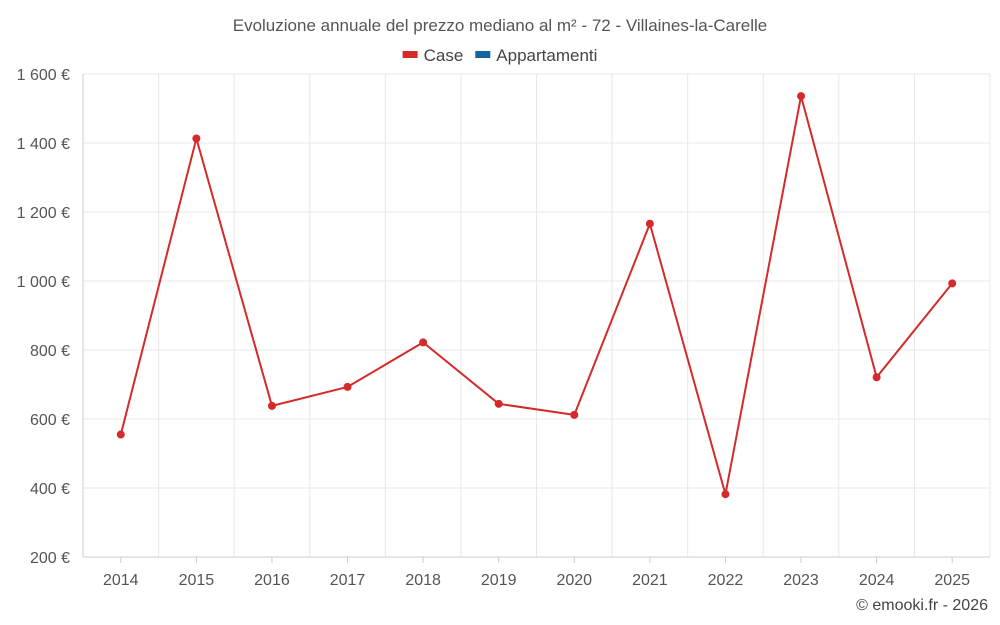 The height and width of the screenshot is (625, 1000). Describe the element at coordinates (43, 144) in the screenshot. I see `y-tick-label: 1 400 €` at that location.